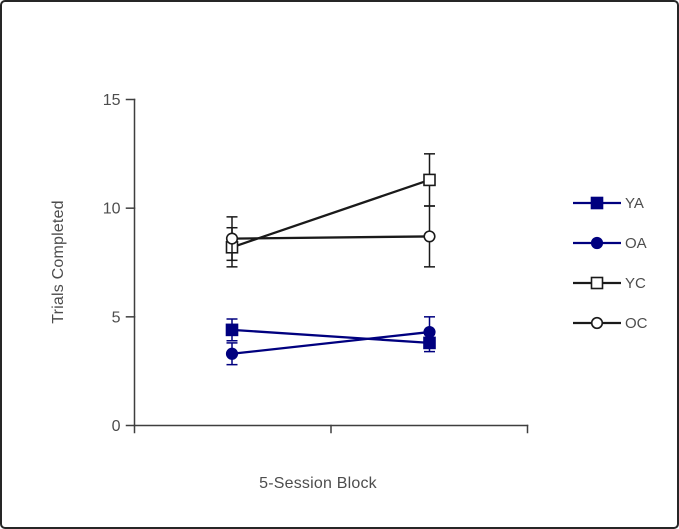  I want to click on legend-marker-yc-icon, so click(597, 283).